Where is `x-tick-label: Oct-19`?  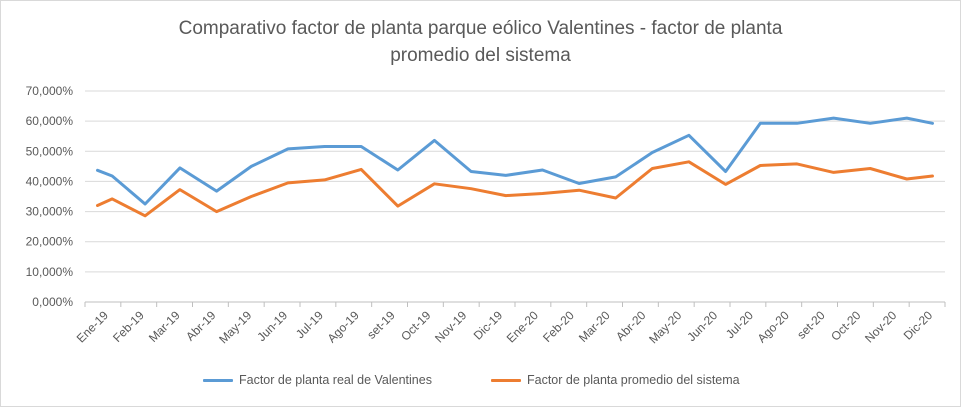
x-tick-label: Oct-19 is located at coordinates (416, 326).